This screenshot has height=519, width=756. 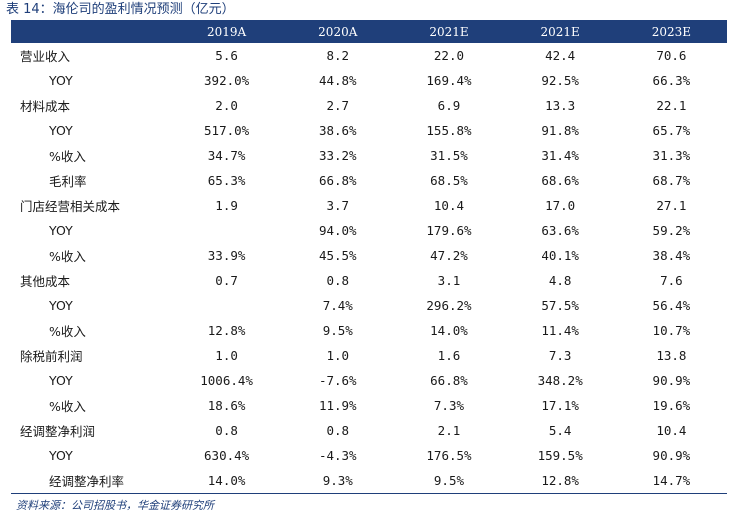 I want to click on value-cell: 33.9%, so click(x=226, y=255).